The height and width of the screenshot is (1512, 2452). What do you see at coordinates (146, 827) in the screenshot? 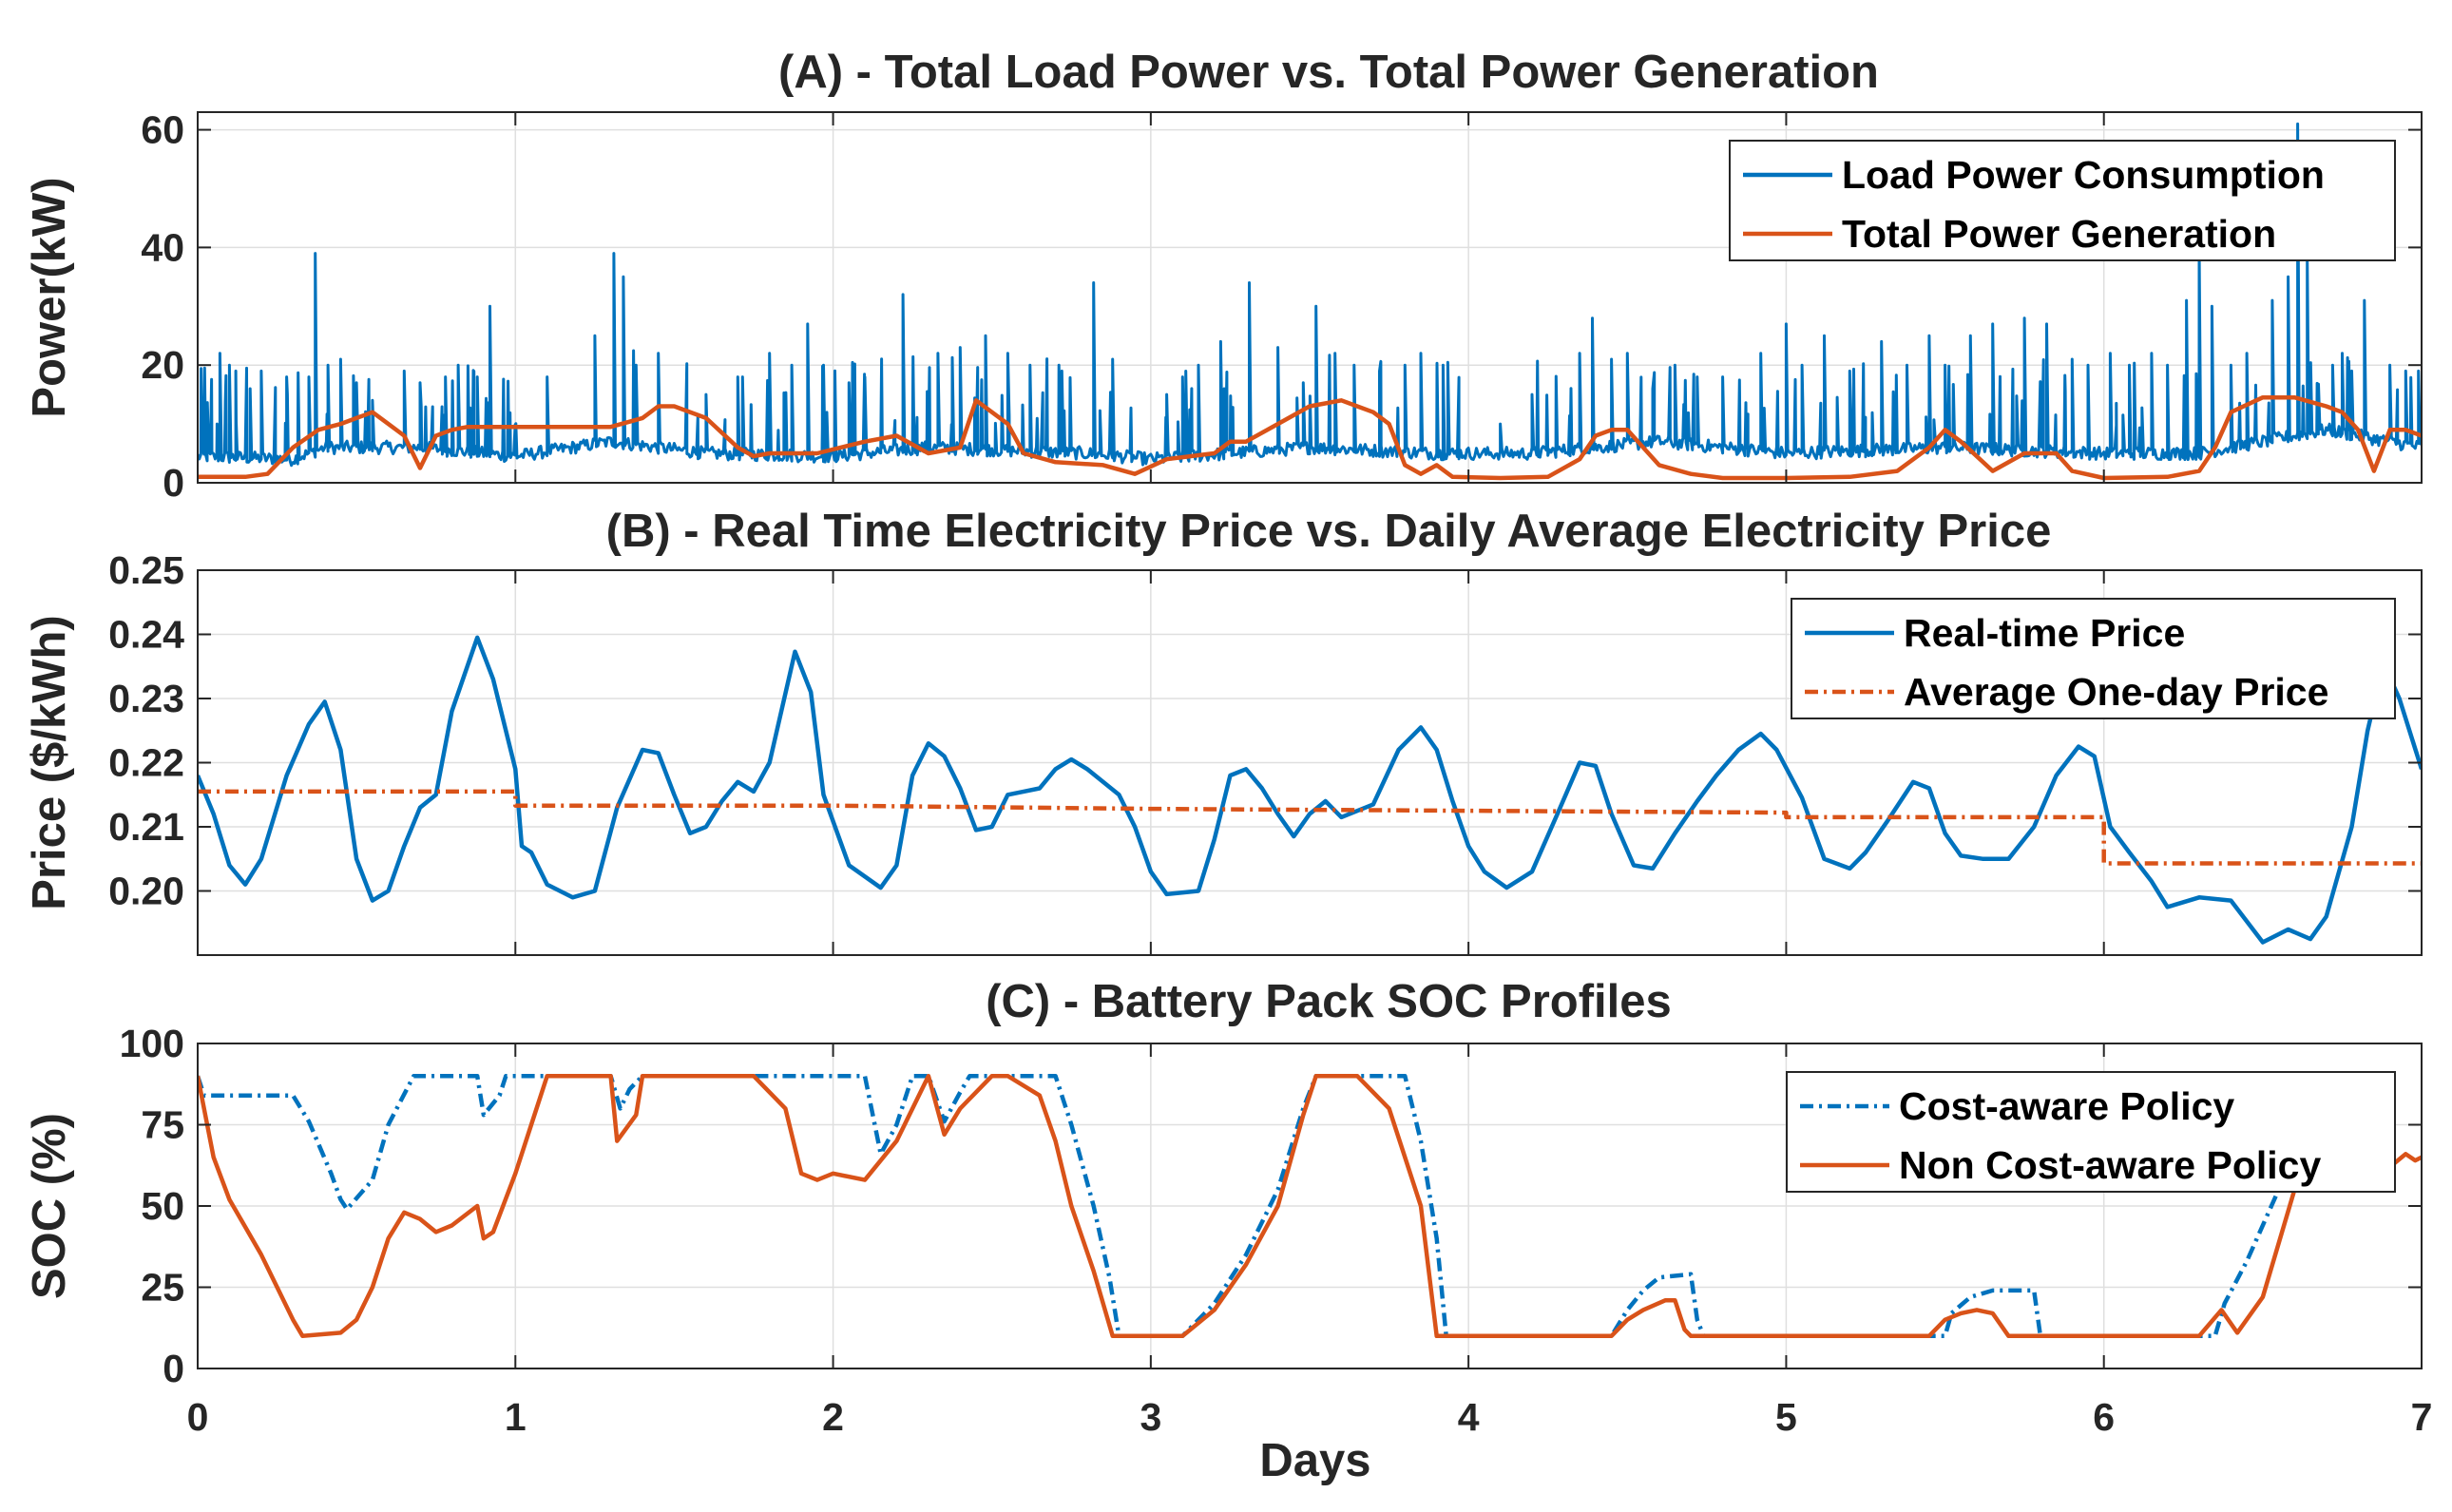
I see `y-tick-label: 0.21` at bounding box center [146, 827].